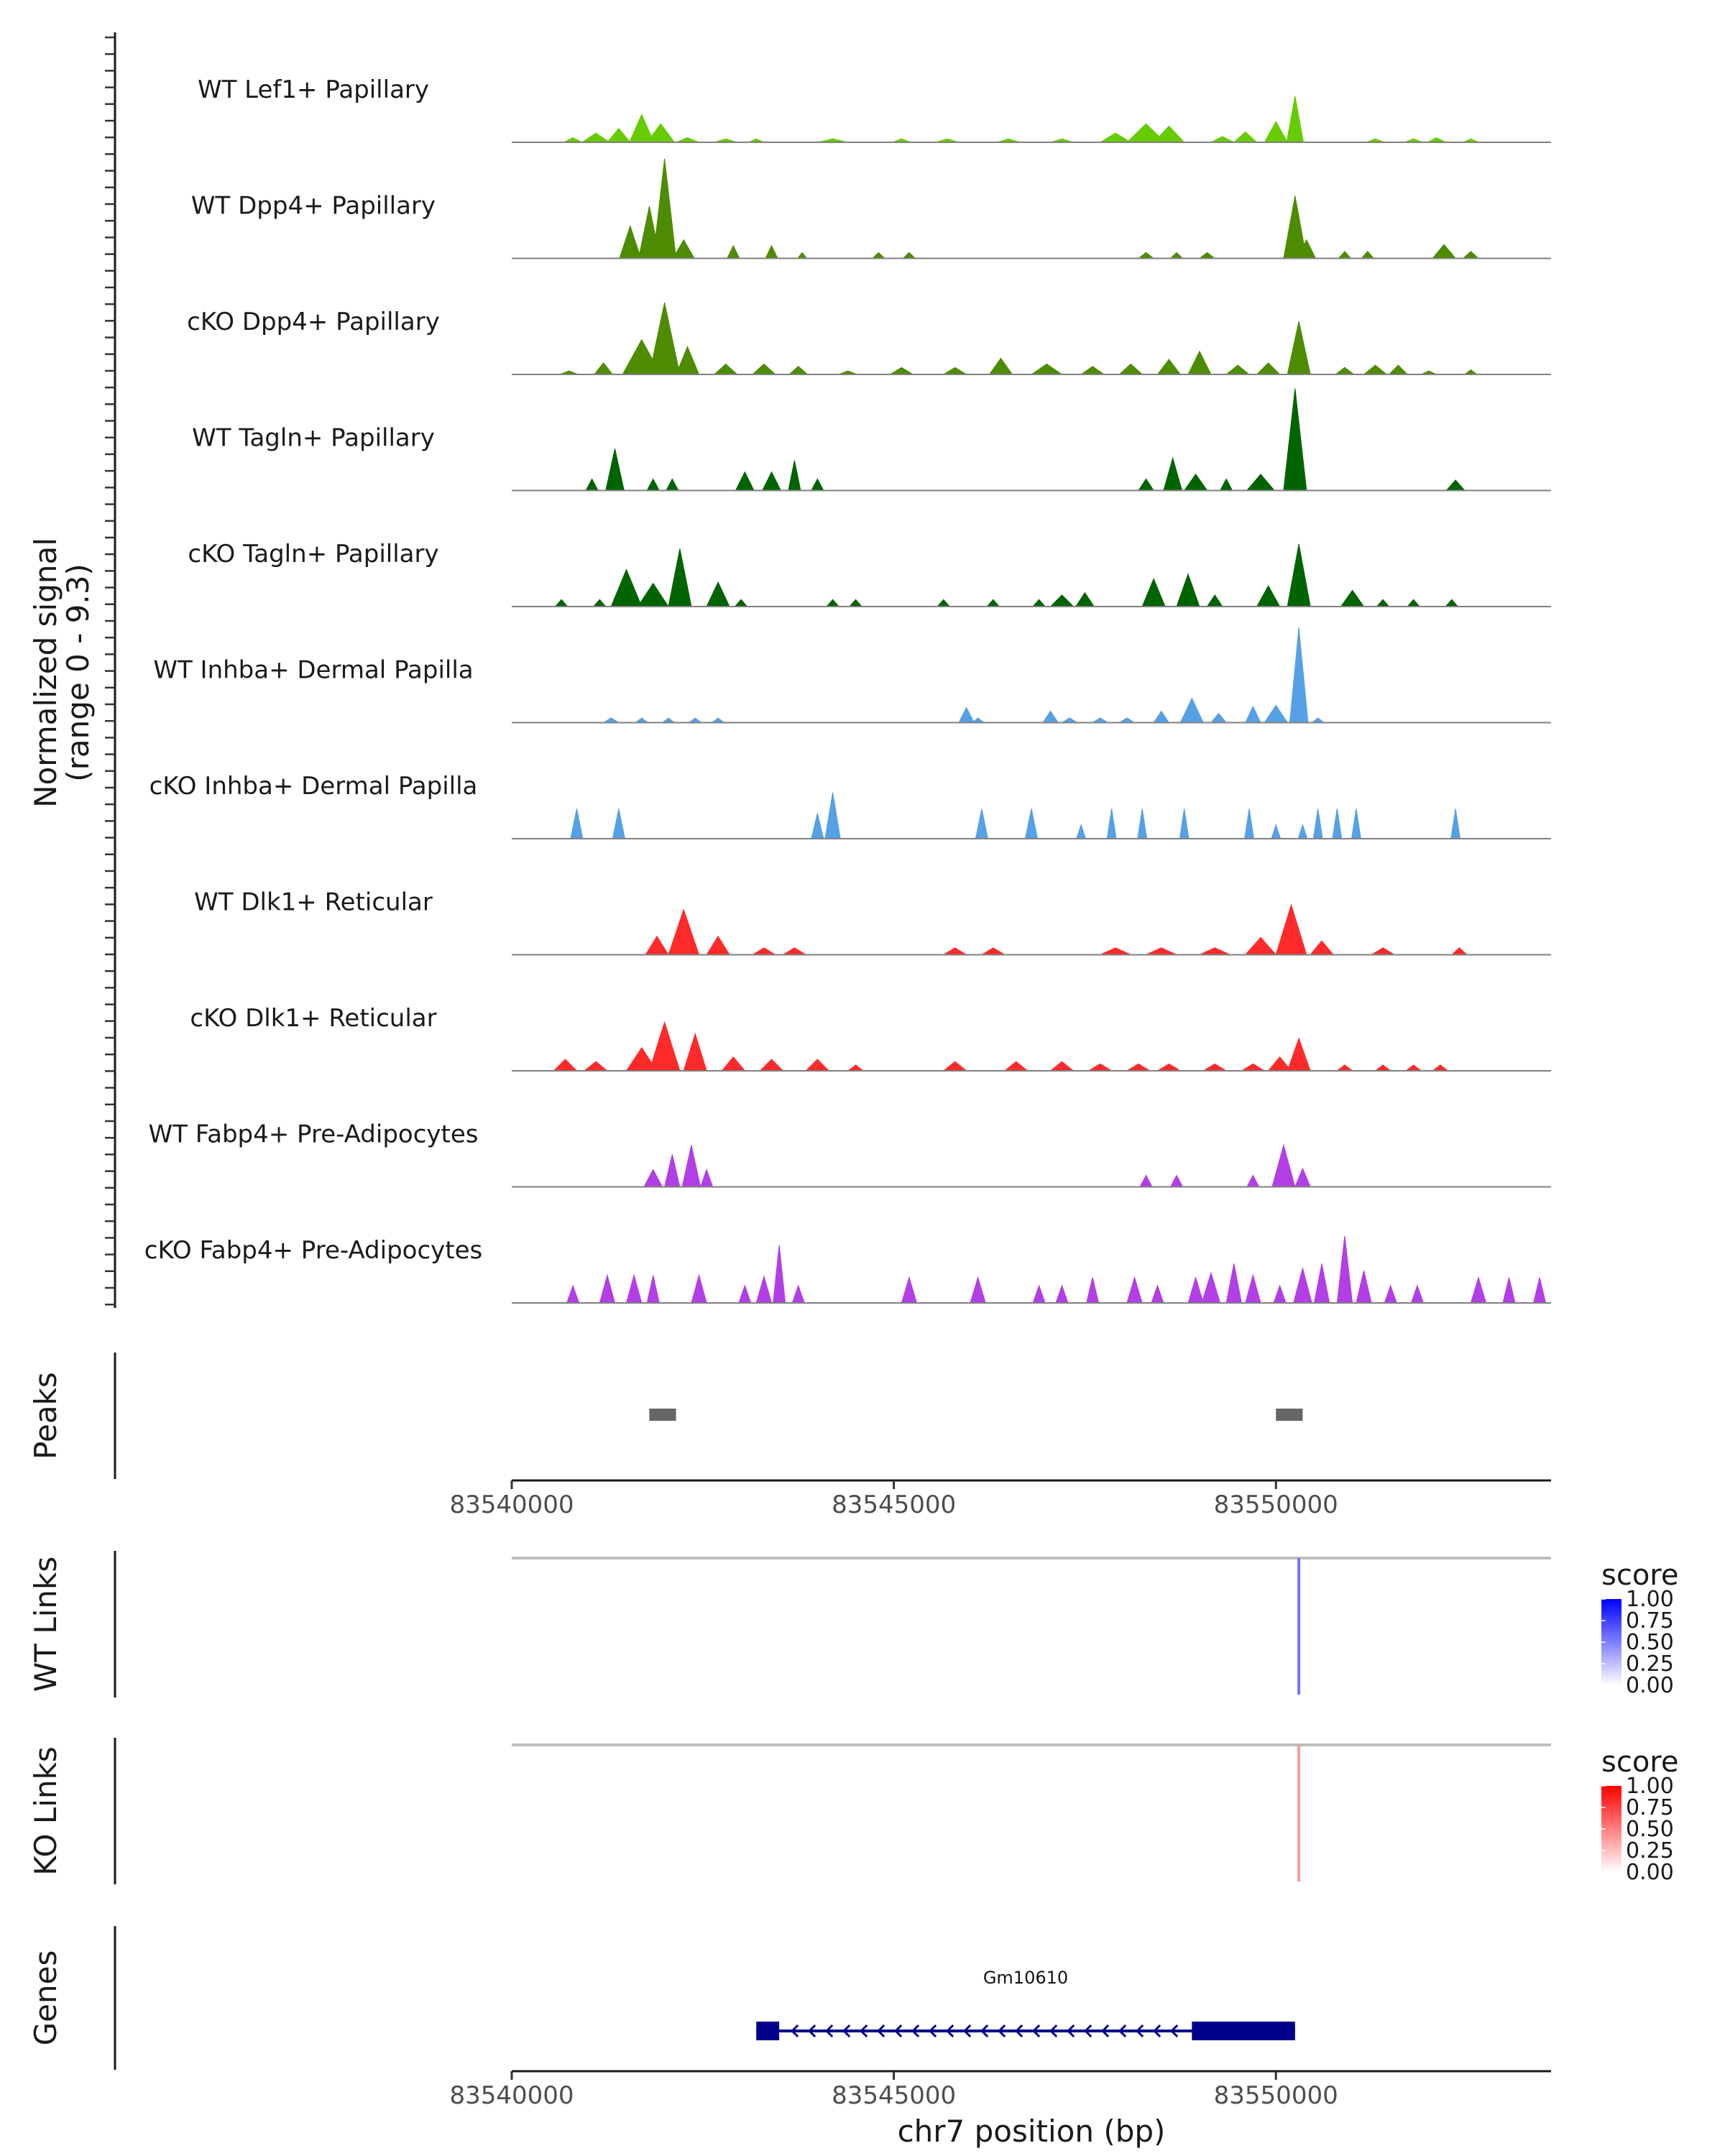 The width and height of the screenshot is (1725, 2156). What do you see at coordinates (313, 322) in the screenshot?
I see `track-label: cKO Dpp4+ Papillary` at bounding box center [313, 322].